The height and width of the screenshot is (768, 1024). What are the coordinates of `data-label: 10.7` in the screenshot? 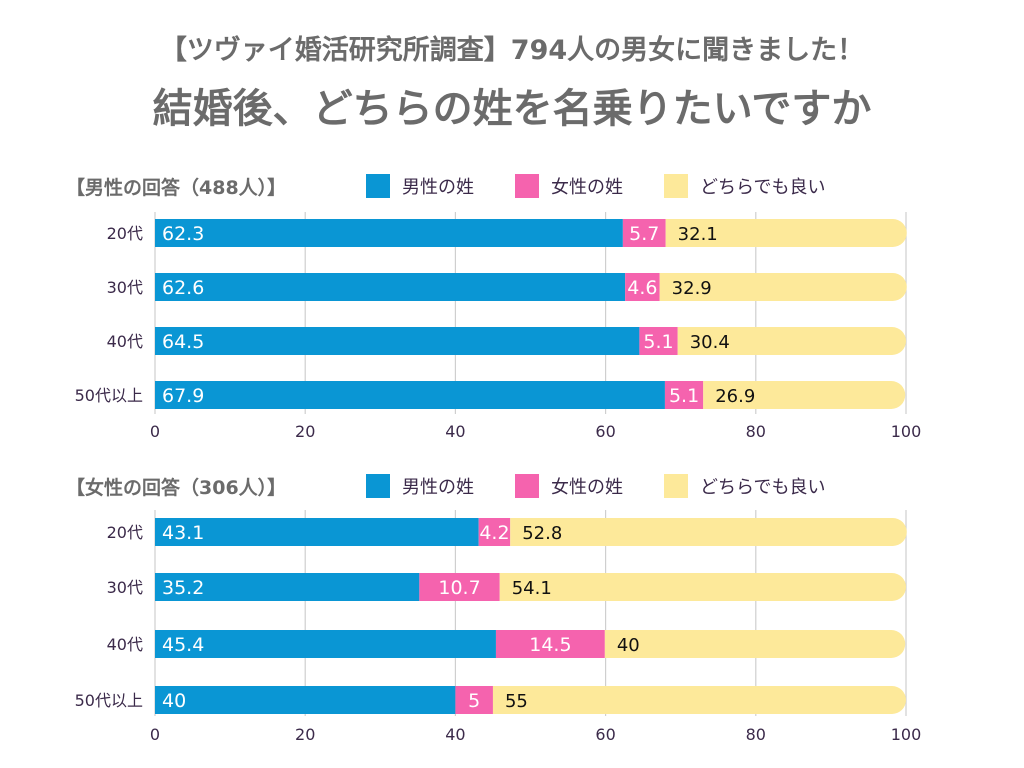 It's located at (459, 588).